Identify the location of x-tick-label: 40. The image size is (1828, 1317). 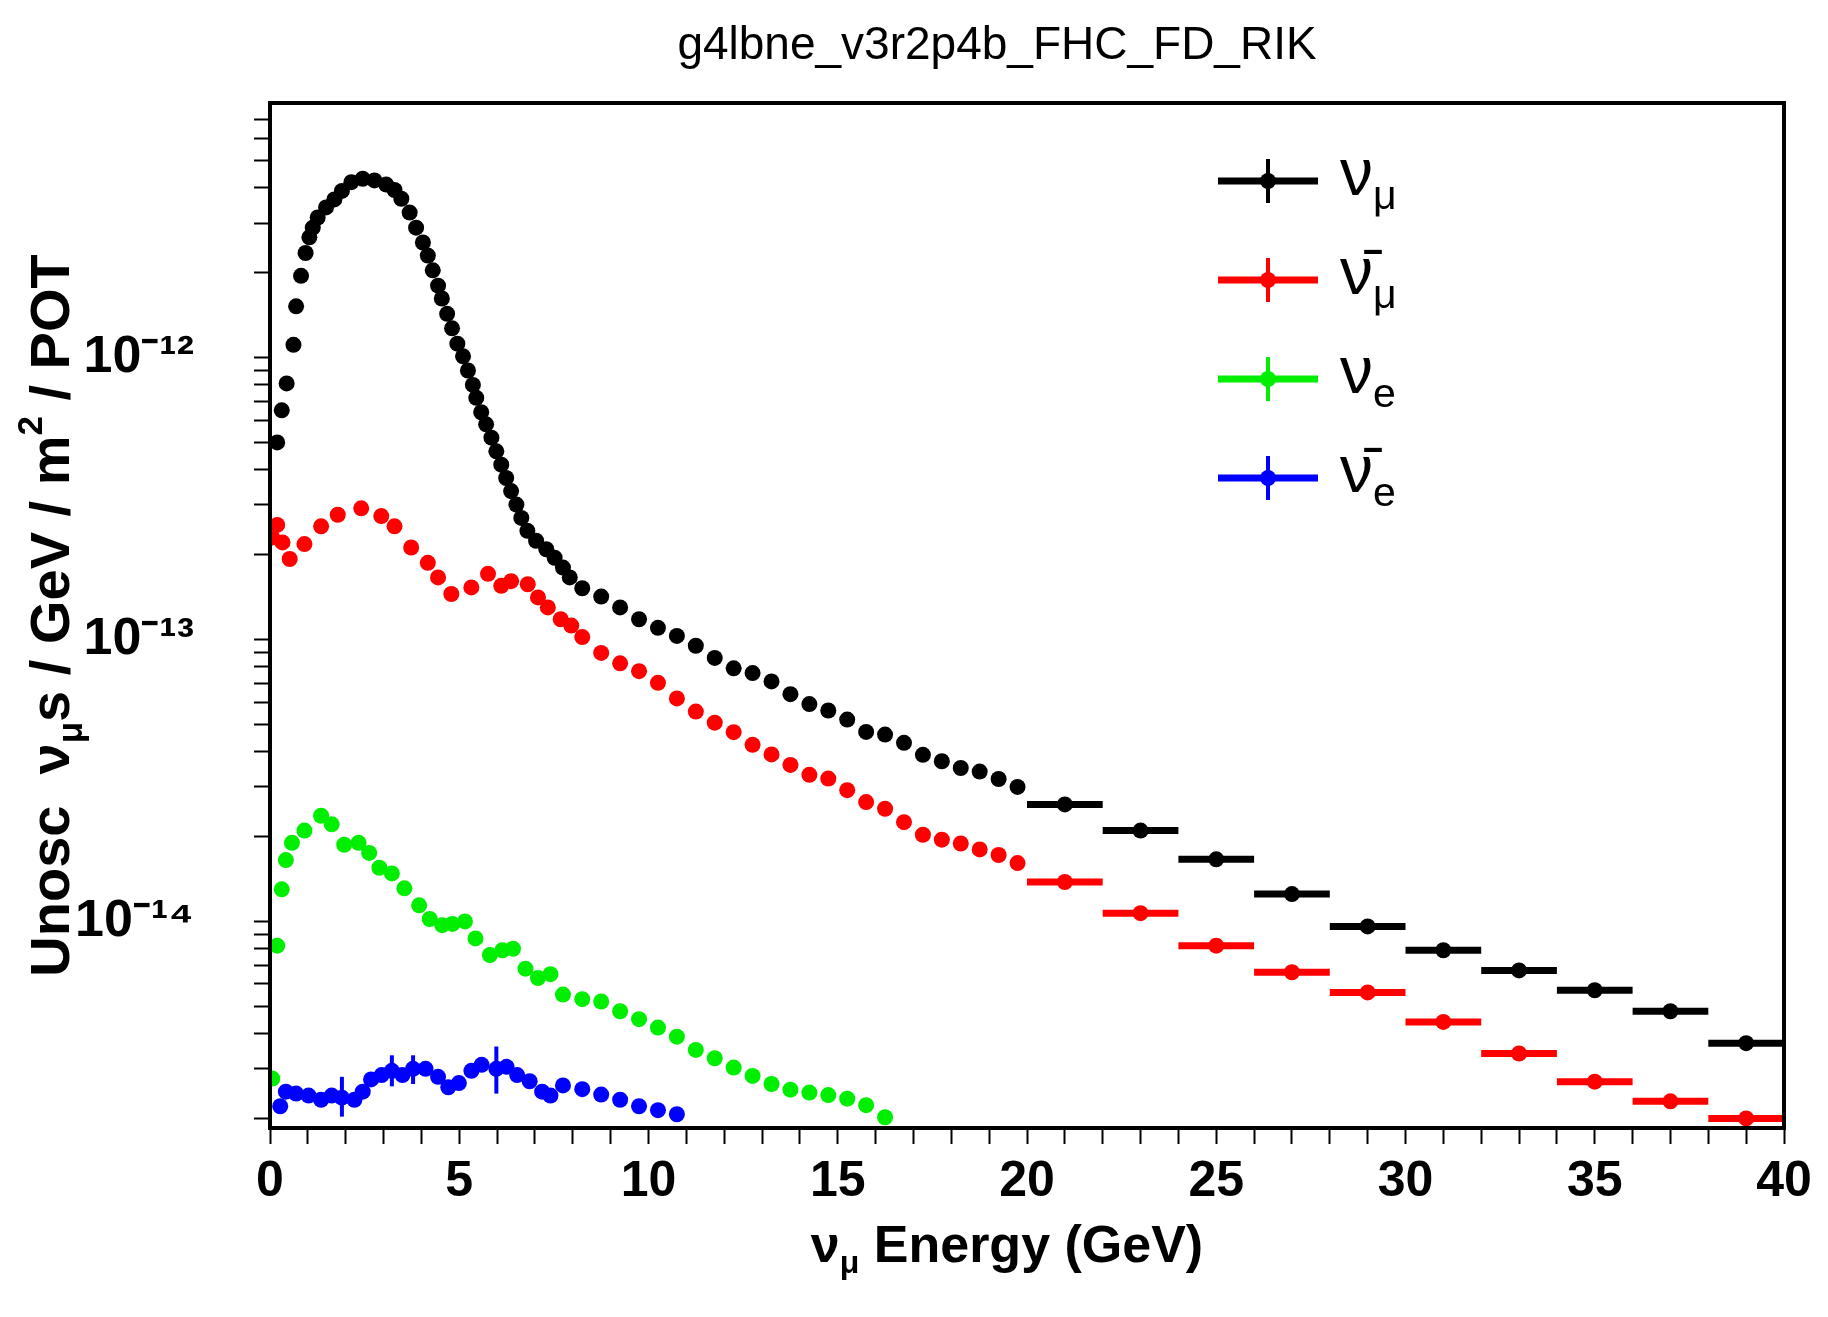
(1784, 1178).